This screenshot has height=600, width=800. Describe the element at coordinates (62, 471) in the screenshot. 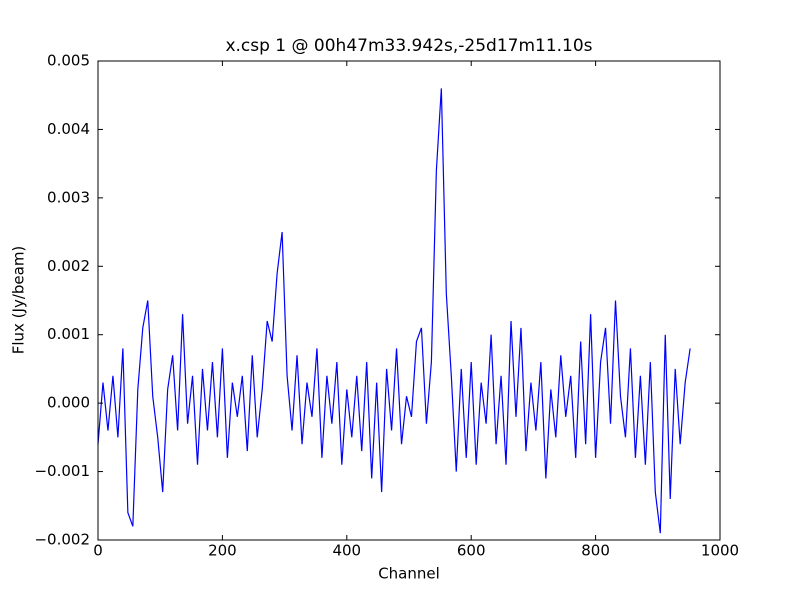

I see `y-tick-label: −0.001` at that location.